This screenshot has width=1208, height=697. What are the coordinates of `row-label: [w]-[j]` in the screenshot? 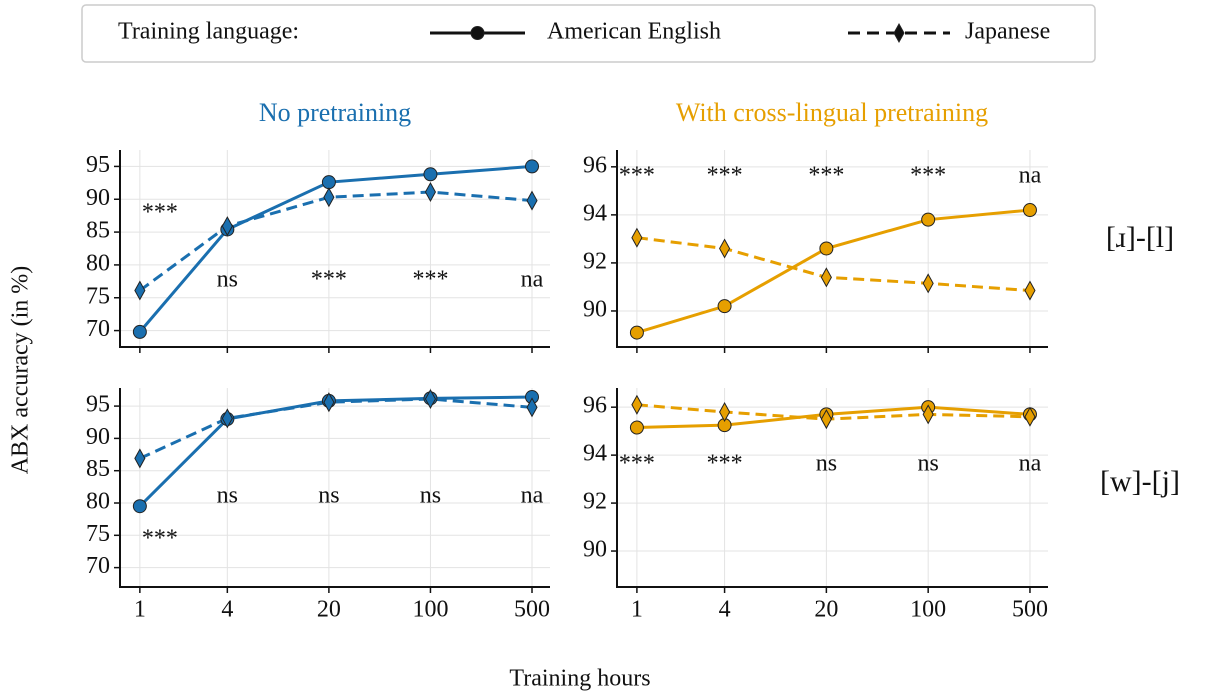 It's located at (1140, 481).